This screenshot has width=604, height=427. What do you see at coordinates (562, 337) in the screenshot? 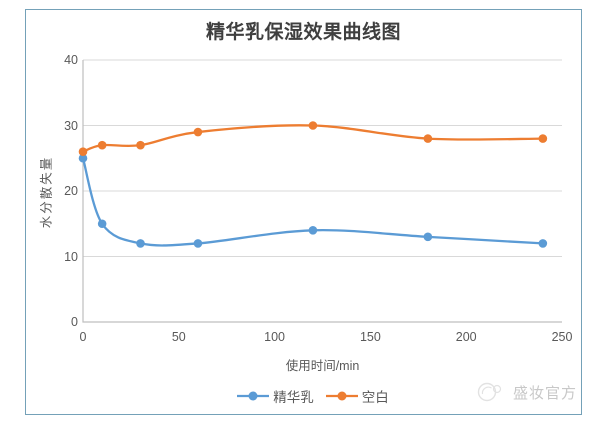
I see `x-tick-label: 250` at bounding box center [562, 337].